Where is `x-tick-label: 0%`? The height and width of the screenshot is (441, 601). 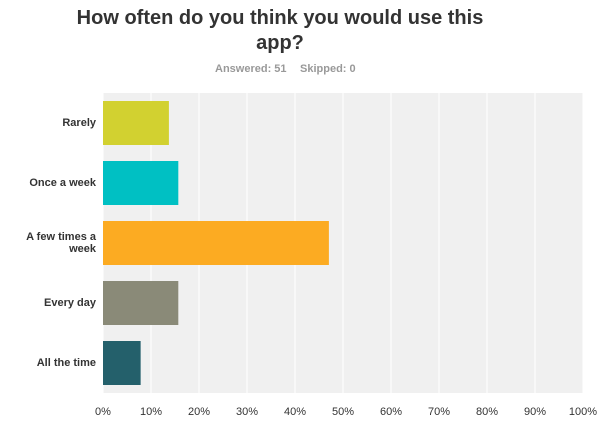 x-tick-label: 0% is located at coordinates (103, 412).